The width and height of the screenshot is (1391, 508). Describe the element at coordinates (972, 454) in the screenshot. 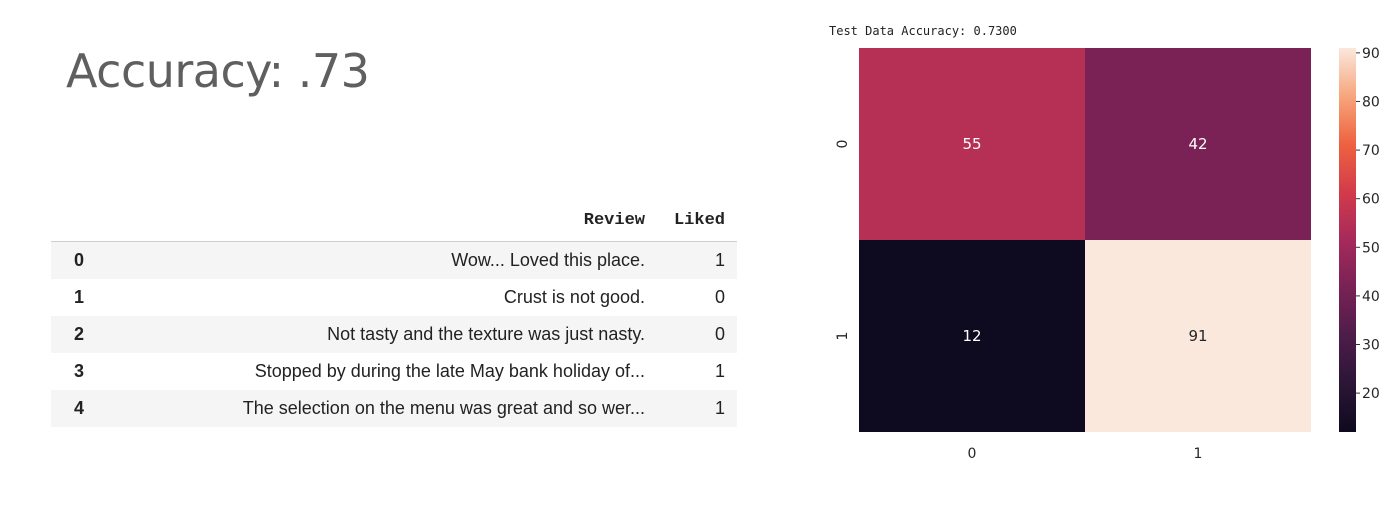

I see `x-tick-label: 0` at that location.